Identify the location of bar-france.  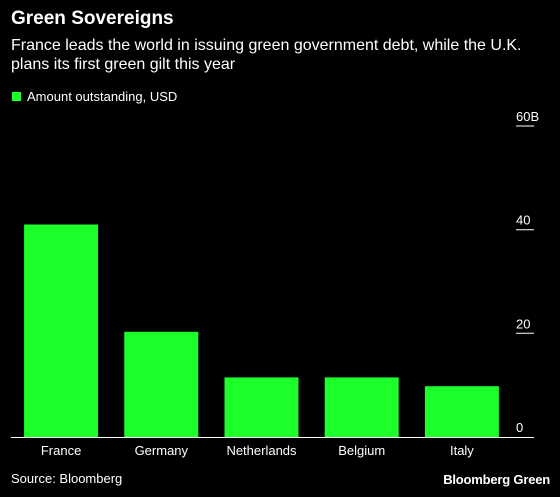
(61, 330).